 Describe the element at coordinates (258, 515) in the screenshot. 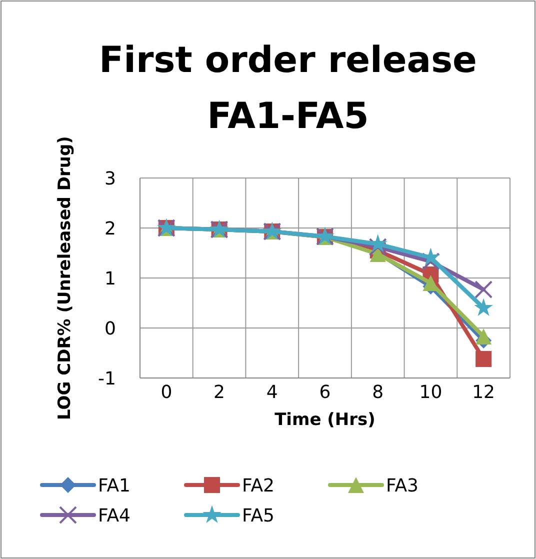

I see `legend-label: FA5` at that location.